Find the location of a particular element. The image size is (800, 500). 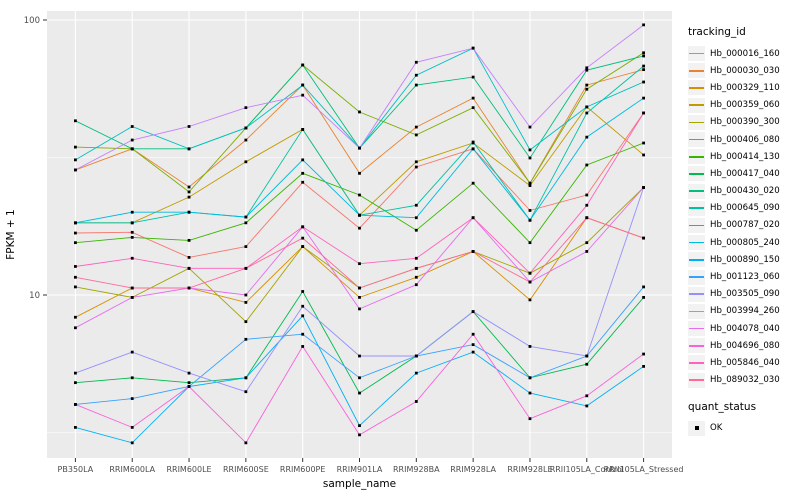

legend-entry-Hb_000016_160: Hb_000016_160 is located at coordinates (744, 53).